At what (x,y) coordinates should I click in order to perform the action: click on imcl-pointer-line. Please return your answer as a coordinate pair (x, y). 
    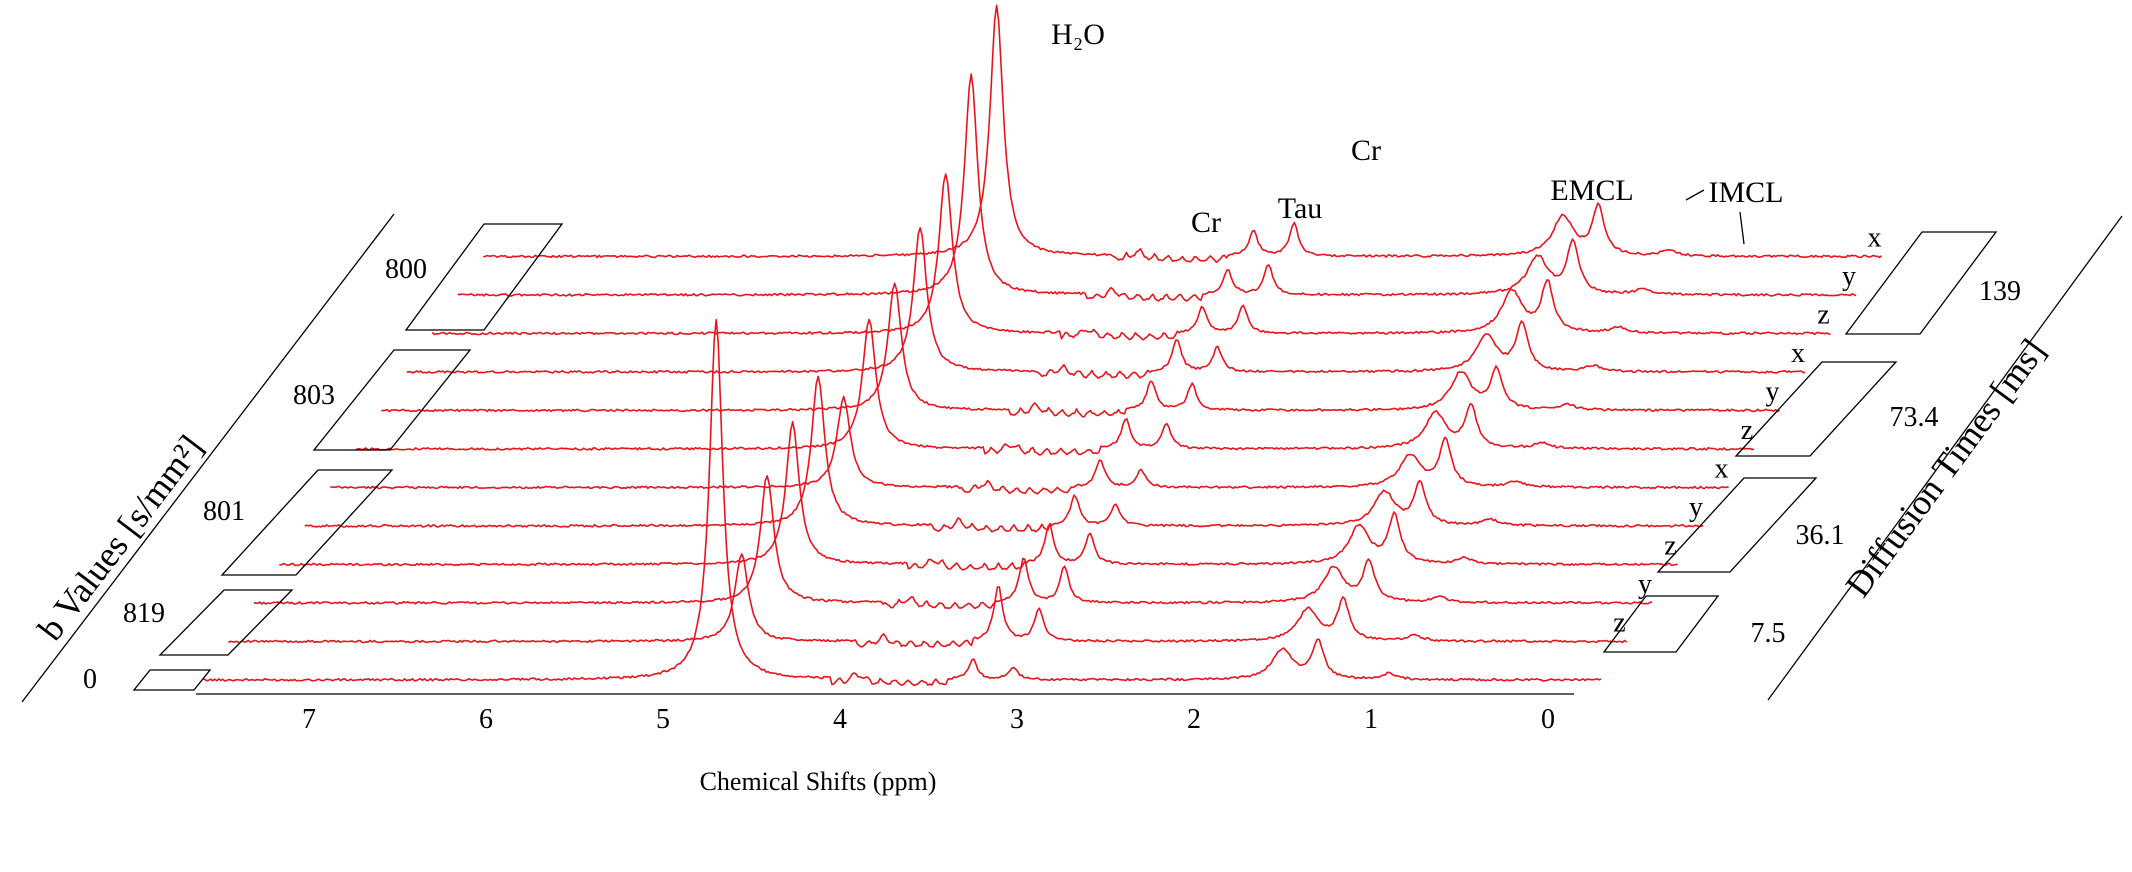
    Looking at the image, I should click on (1695, 195).